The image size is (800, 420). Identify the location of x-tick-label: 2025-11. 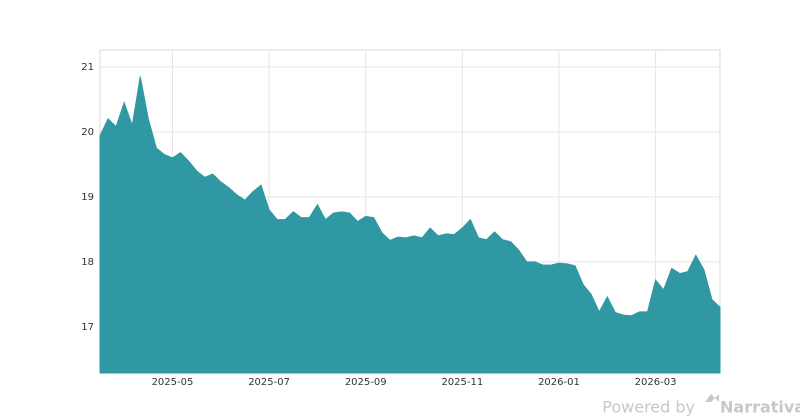
(462, 382).